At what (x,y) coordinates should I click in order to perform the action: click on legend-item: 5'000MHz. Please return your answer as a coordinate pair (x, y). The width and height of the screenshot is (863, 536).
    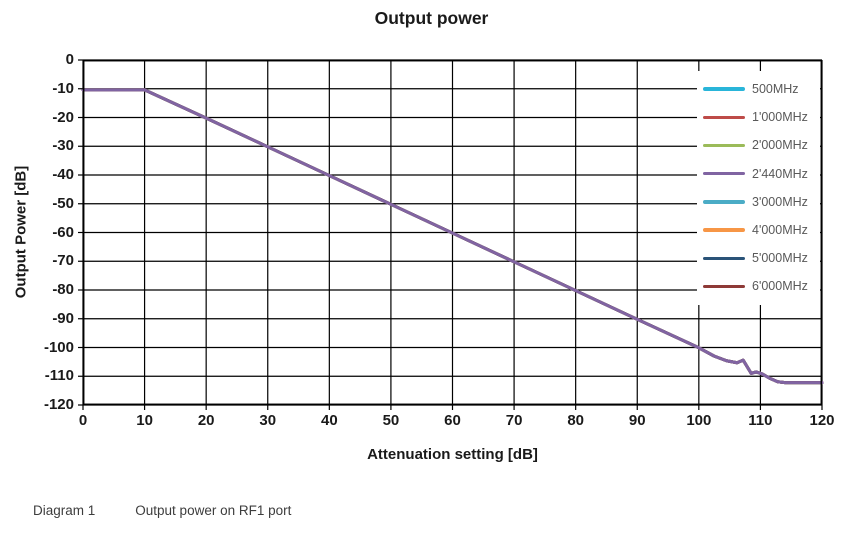
    Looking at the image, I should click on (755, 258).